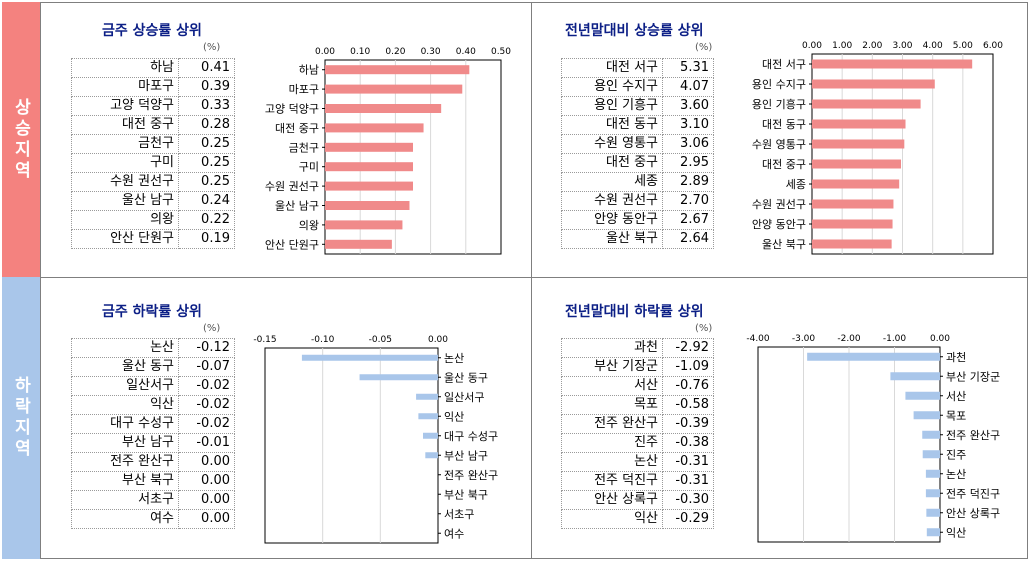  Describe the element at coordinates (973, 376) in the screenshot. I see `category-label: 부산 기장군` at that location.